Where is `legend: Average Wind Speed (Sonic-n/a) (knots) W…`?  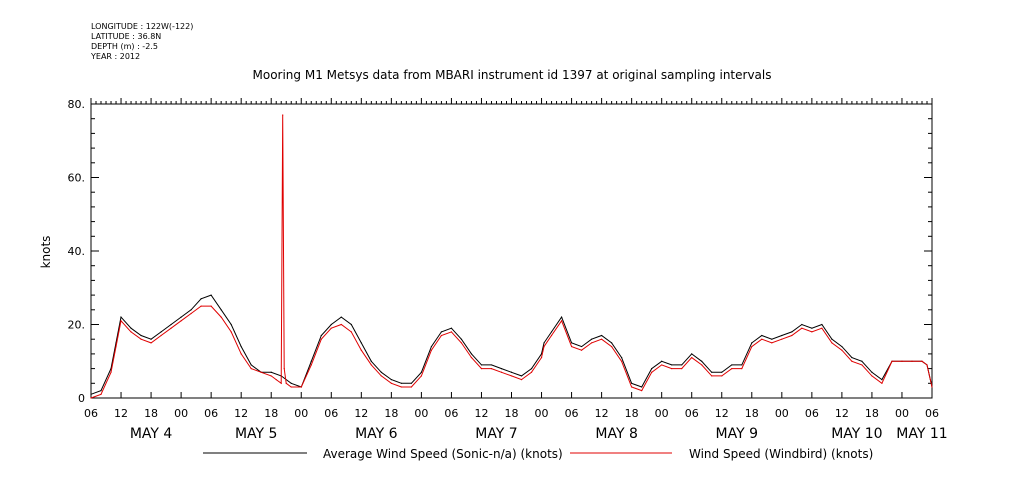 legend: Average Wind Speed (Sonic-n/a) (knots) W… is located at coordinates (538, 454).